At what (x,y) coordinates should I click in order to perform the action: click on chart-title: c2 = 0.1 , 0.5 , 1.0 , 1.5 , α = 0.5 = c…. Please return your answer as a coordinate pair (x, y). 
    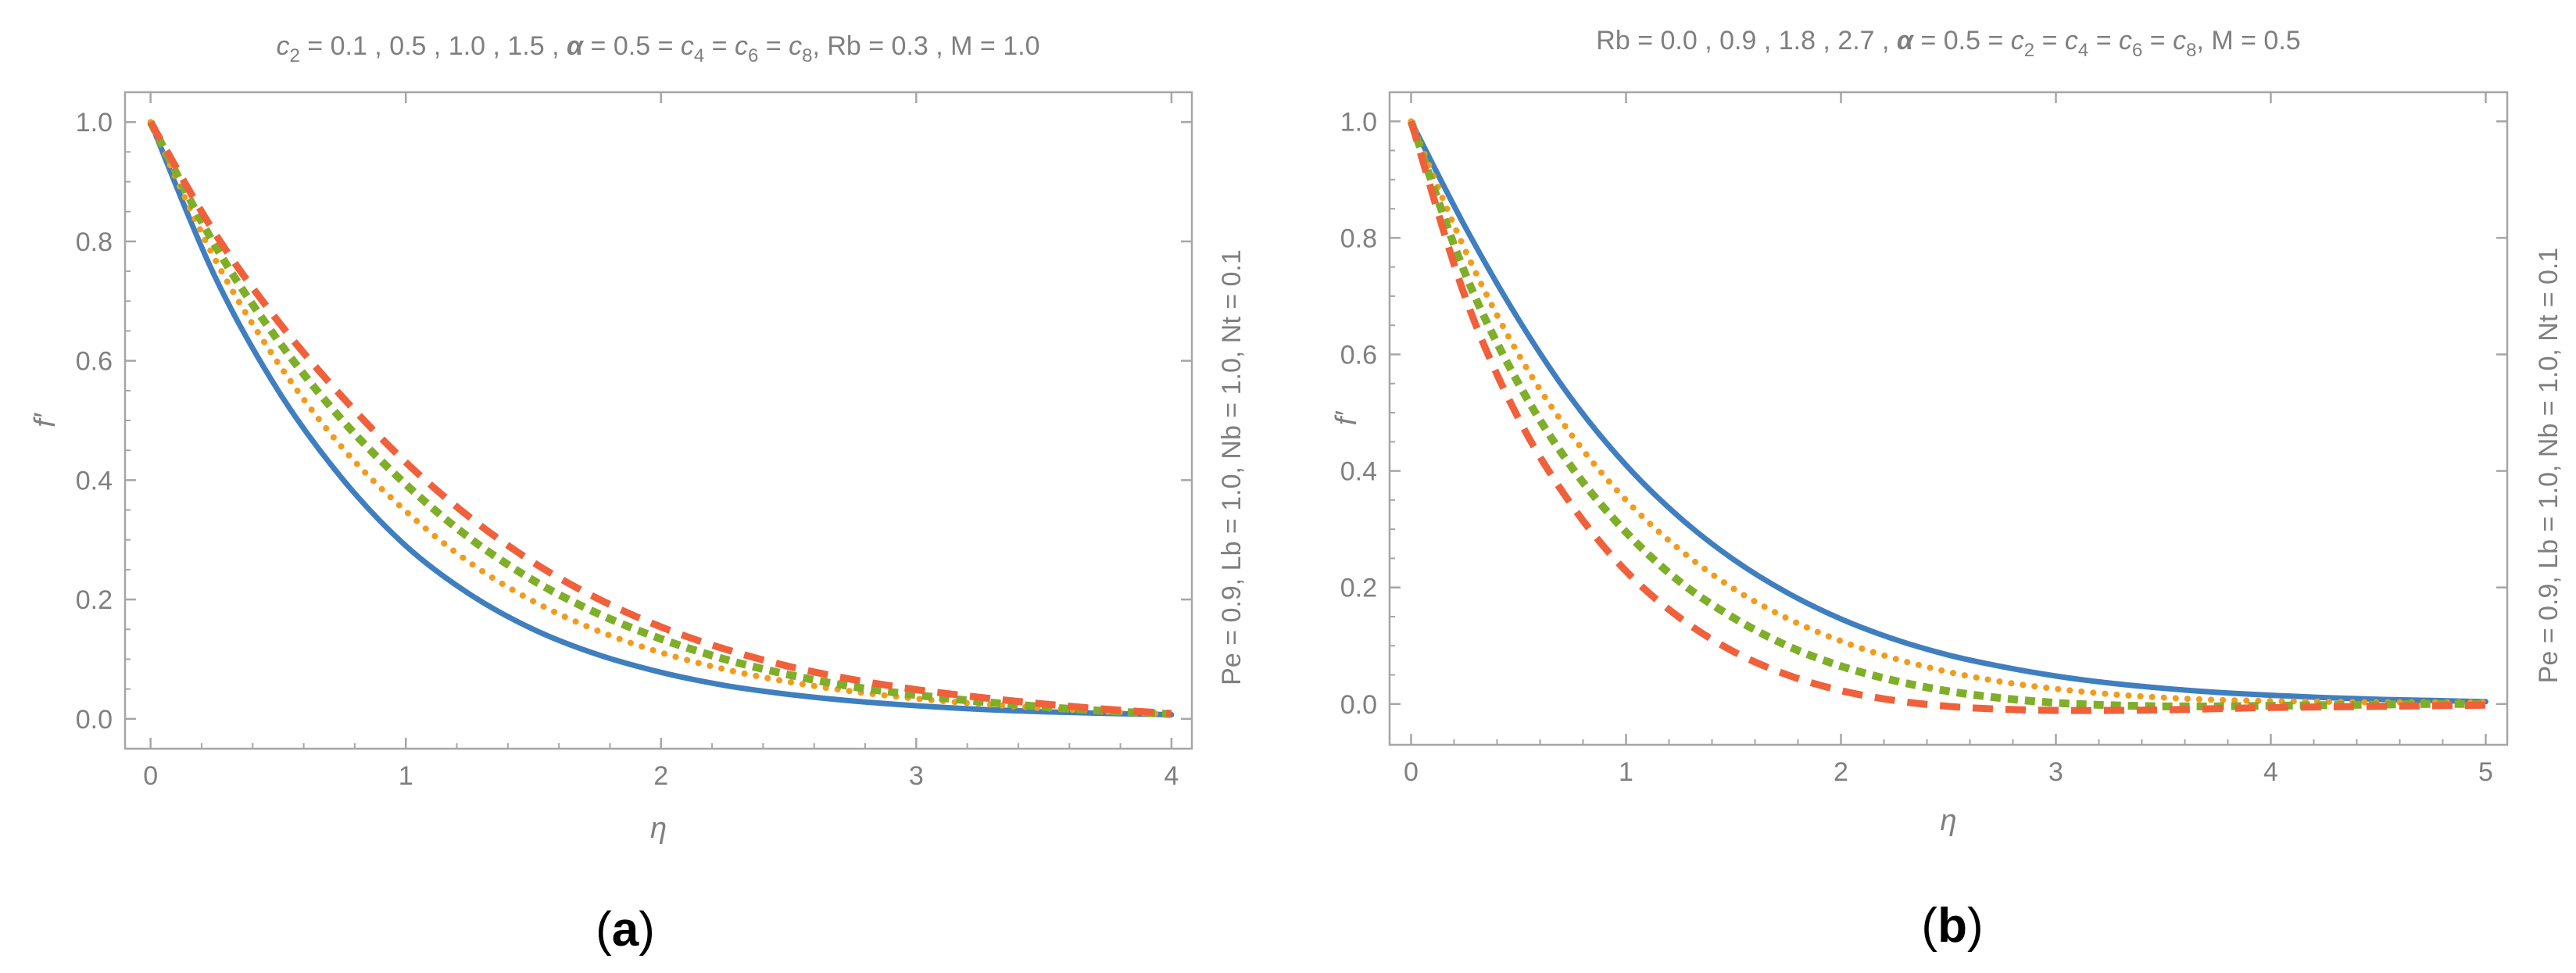
    Looking at the image, I should click on (657, 48).